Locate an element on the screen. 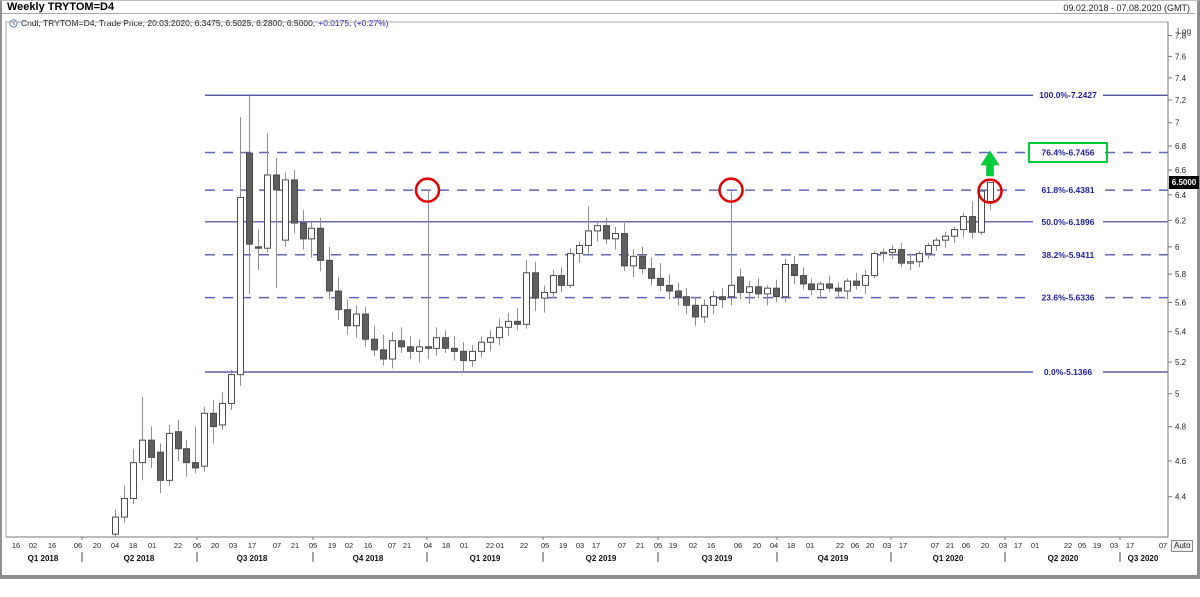 The width and height of the screenshot is (1200, 597). quarter-label: Q2 2020 is located at coordinates (1063, 558).